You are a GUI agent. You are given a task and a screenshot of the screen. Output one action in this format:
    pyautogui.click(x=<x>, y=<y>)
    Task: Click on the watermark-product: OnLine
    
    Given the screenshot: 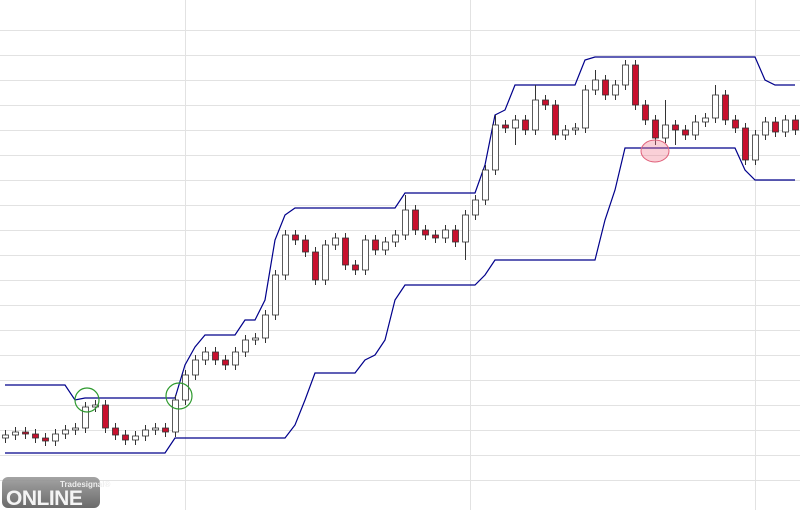 What is the action you would take?
    pyautogui.click(x=44, y=498)
    